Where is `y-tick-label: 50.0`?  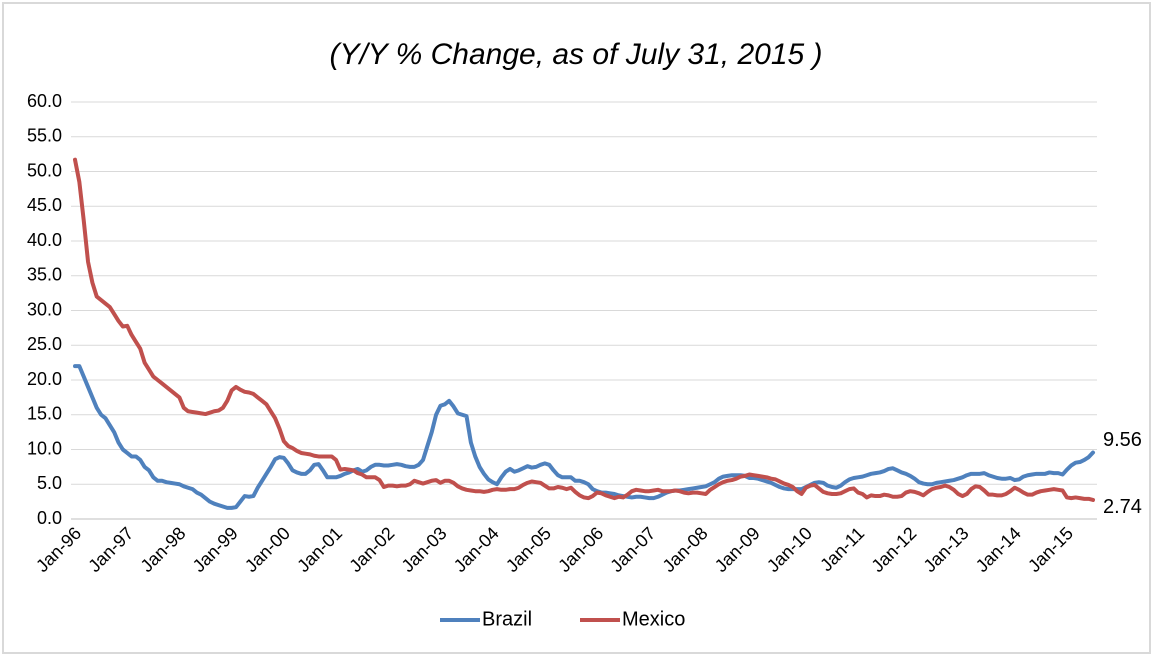 y-tick-label: 50.0 is located at coordinates (44, 170).